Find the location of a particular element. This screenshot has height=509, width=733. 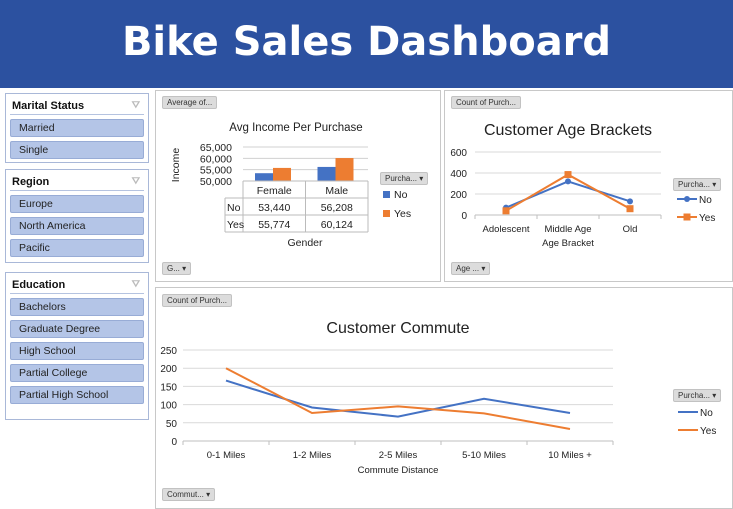

category-label: Adolescent is located at coordinates (505, 229).